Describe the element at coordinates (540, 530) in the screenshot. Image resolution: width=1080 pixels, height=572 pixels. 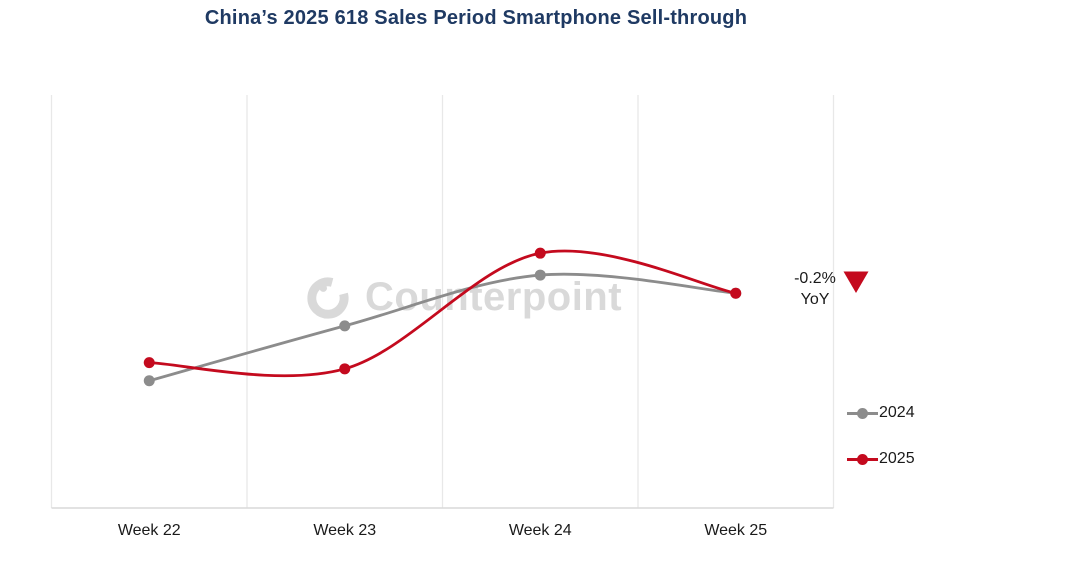
I see `x-axis-label-week-24: Week 24` at that location.